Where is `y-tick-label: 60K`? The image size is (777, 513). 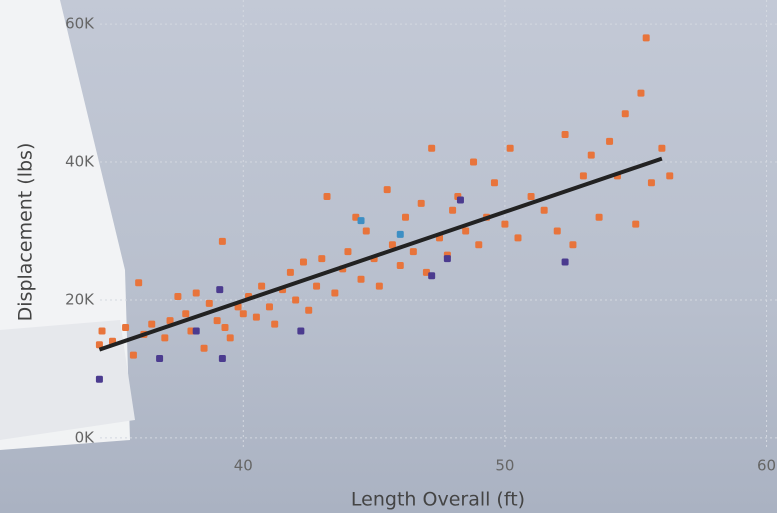 y-tick-label: 60K is located at coordinates (80, 24).